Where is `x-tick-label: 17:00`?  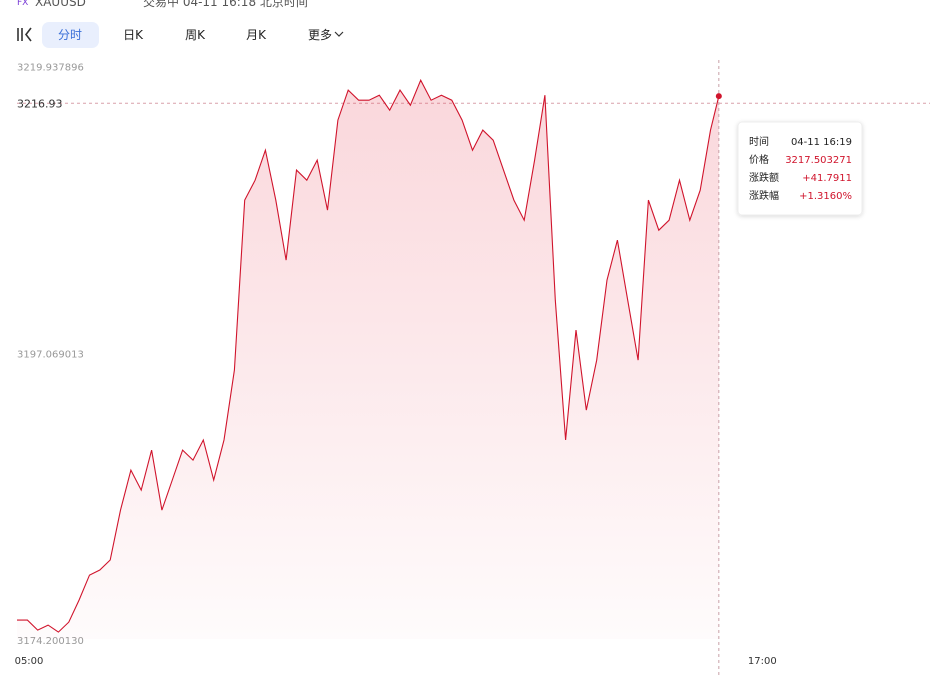 x-tick-label: 17:00 is located at coordinates (762, 661).